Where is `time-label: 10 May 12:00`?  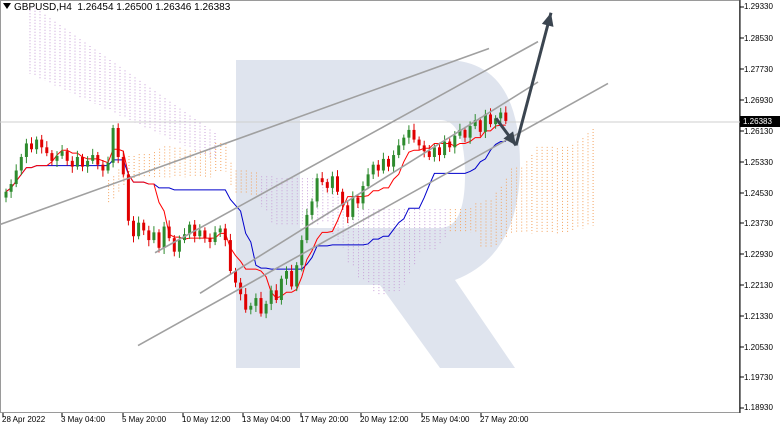 time-label: 10 May 12:00 is located at coordinates (206, 419).